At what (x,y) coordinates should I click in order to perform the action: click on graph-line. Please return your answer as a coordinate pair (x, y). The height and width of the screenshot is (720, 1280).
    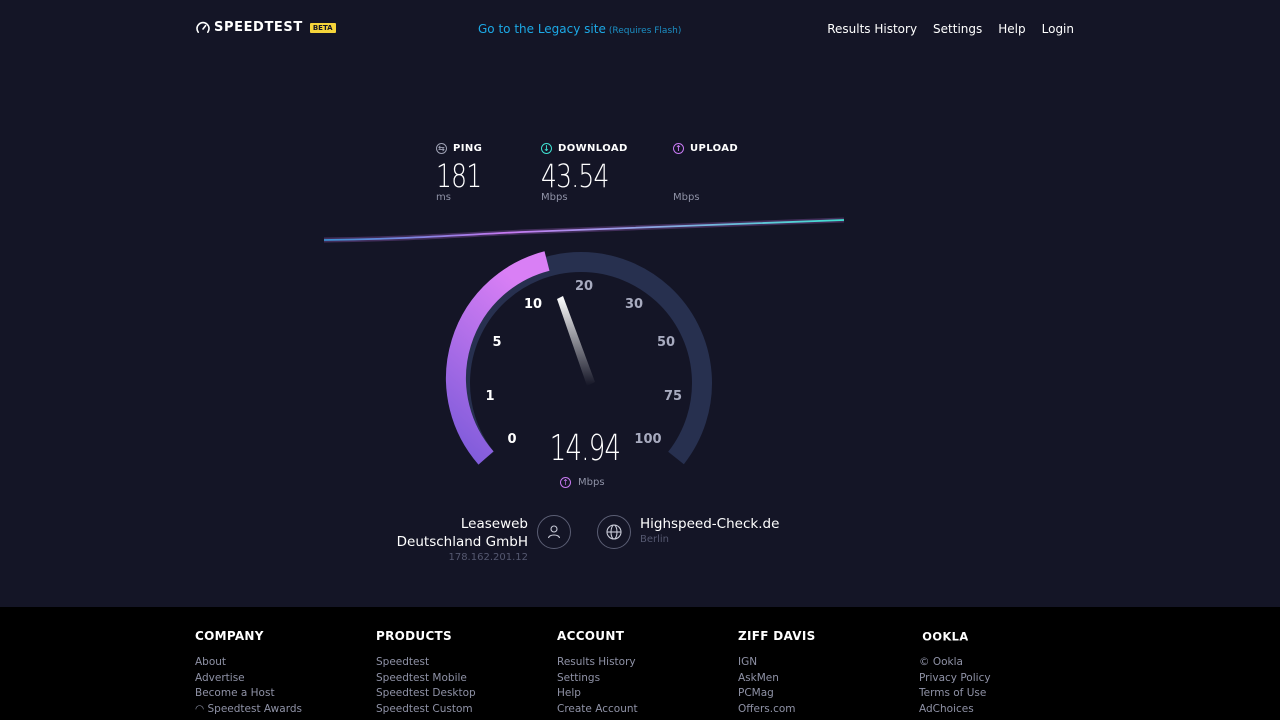
    Looking at the image, I should click on (584, 230).